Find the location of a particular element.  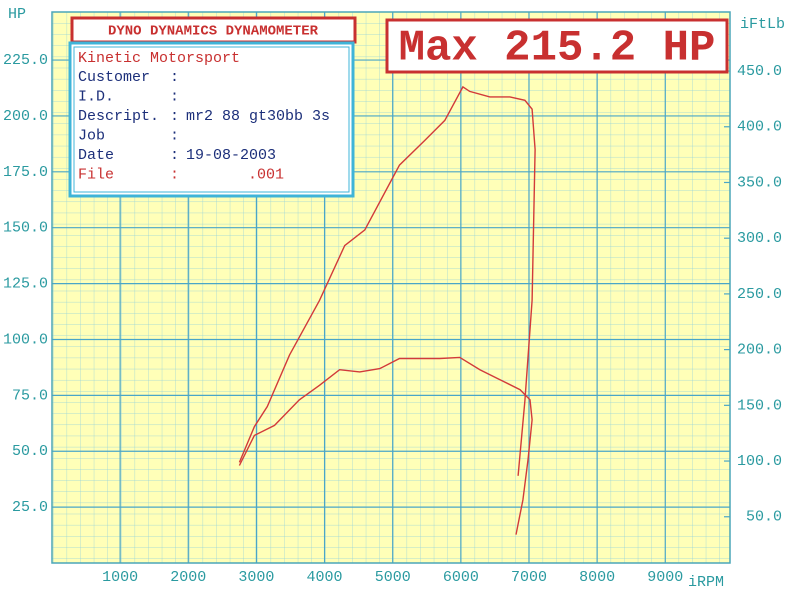

y2-tick-label: 50.0 is located at coordinates (764, 517).